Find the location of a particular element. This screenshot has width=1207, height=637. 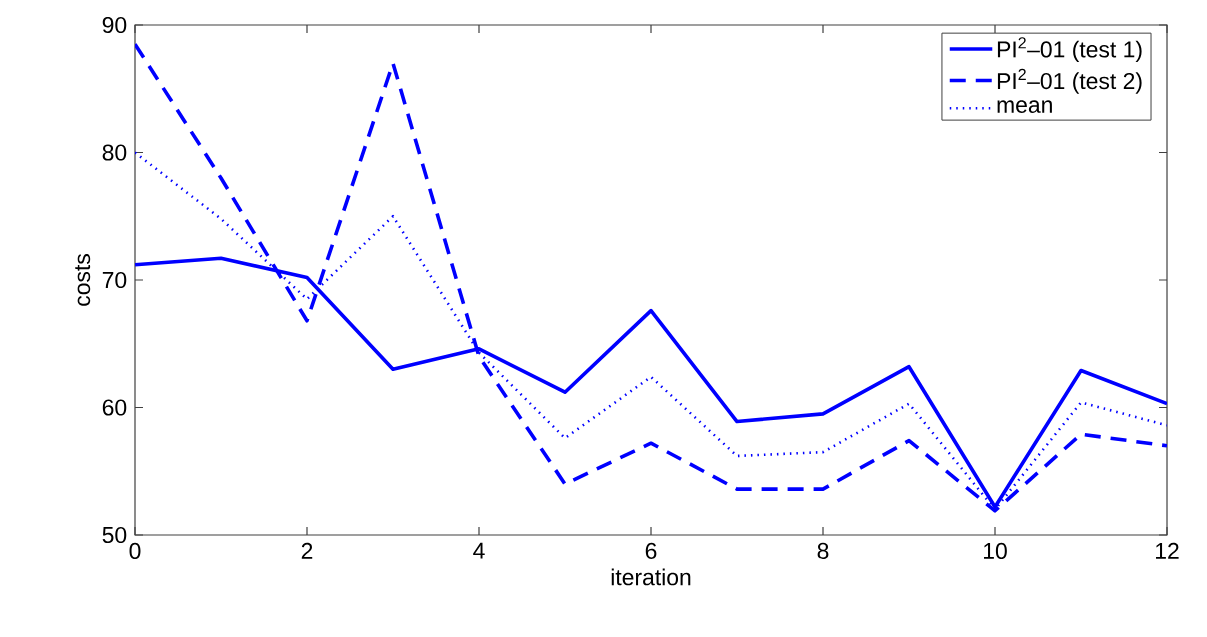

x-tick-label: 0 is located at coordinates (135, 551).